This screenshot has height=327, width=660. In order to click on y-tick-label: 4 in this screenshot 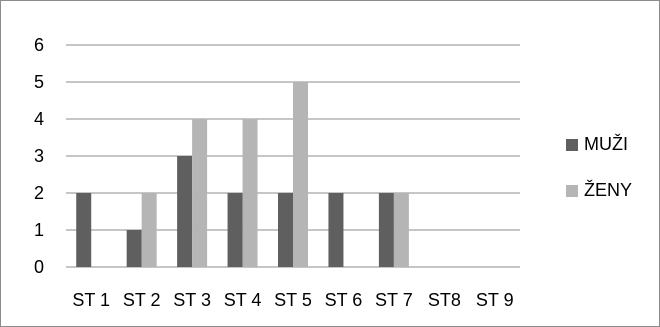, I will do `click(39, 119)`.